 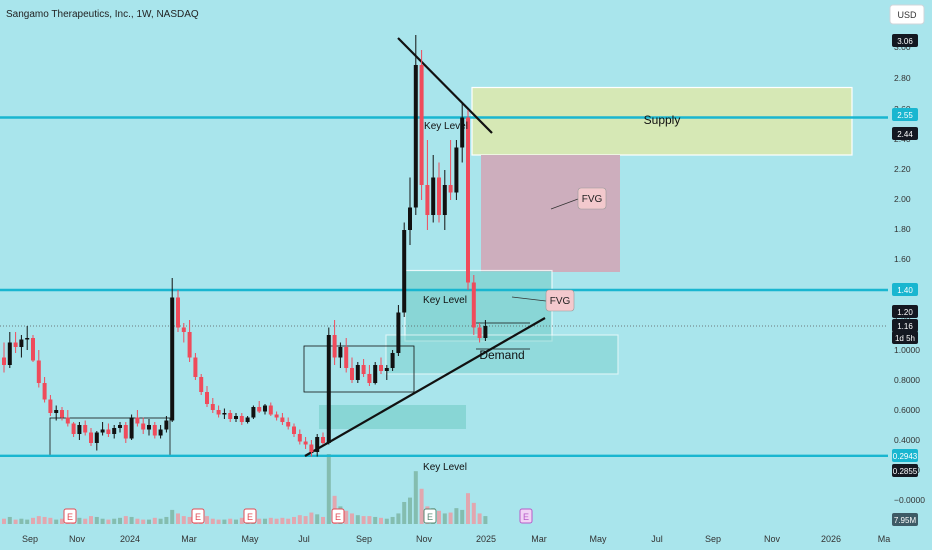 What do you see at coordinates (902, 169) in the screenshot?
I see `price-tick-label: 2.20` at bounding box center [902, 169].